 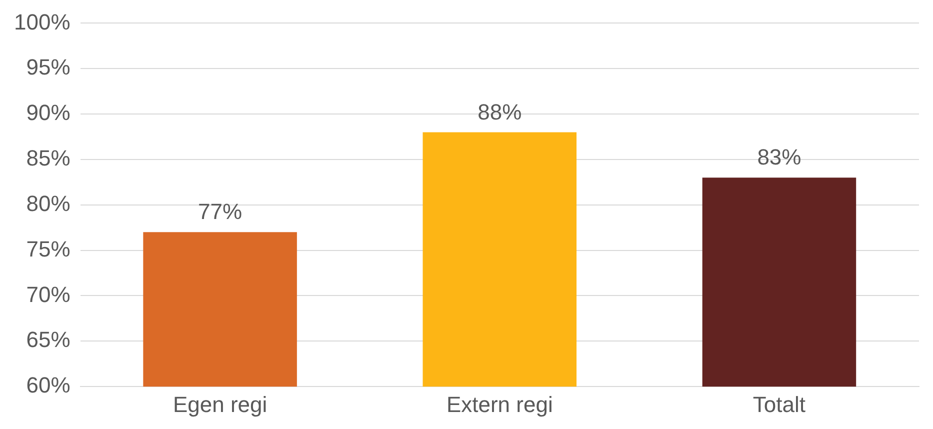 I want to click on y-tick-label: 75%, so click(x=48, y=249).